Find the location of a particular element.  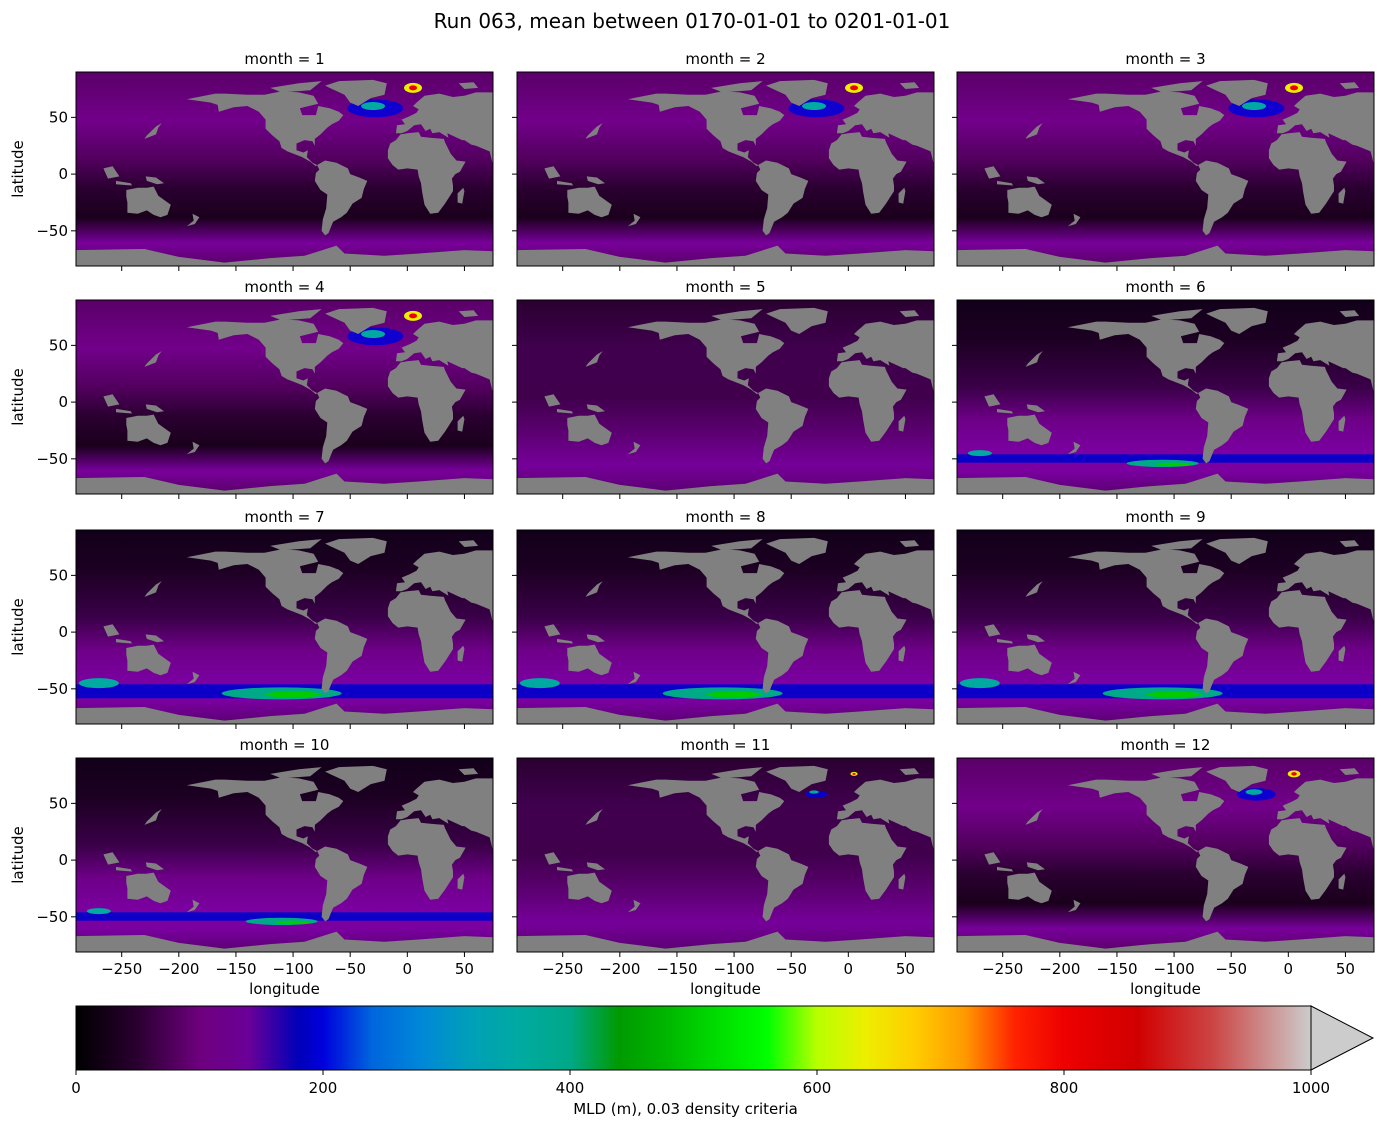

x-tick-label: −150 is located at coordinates (1116, 969).